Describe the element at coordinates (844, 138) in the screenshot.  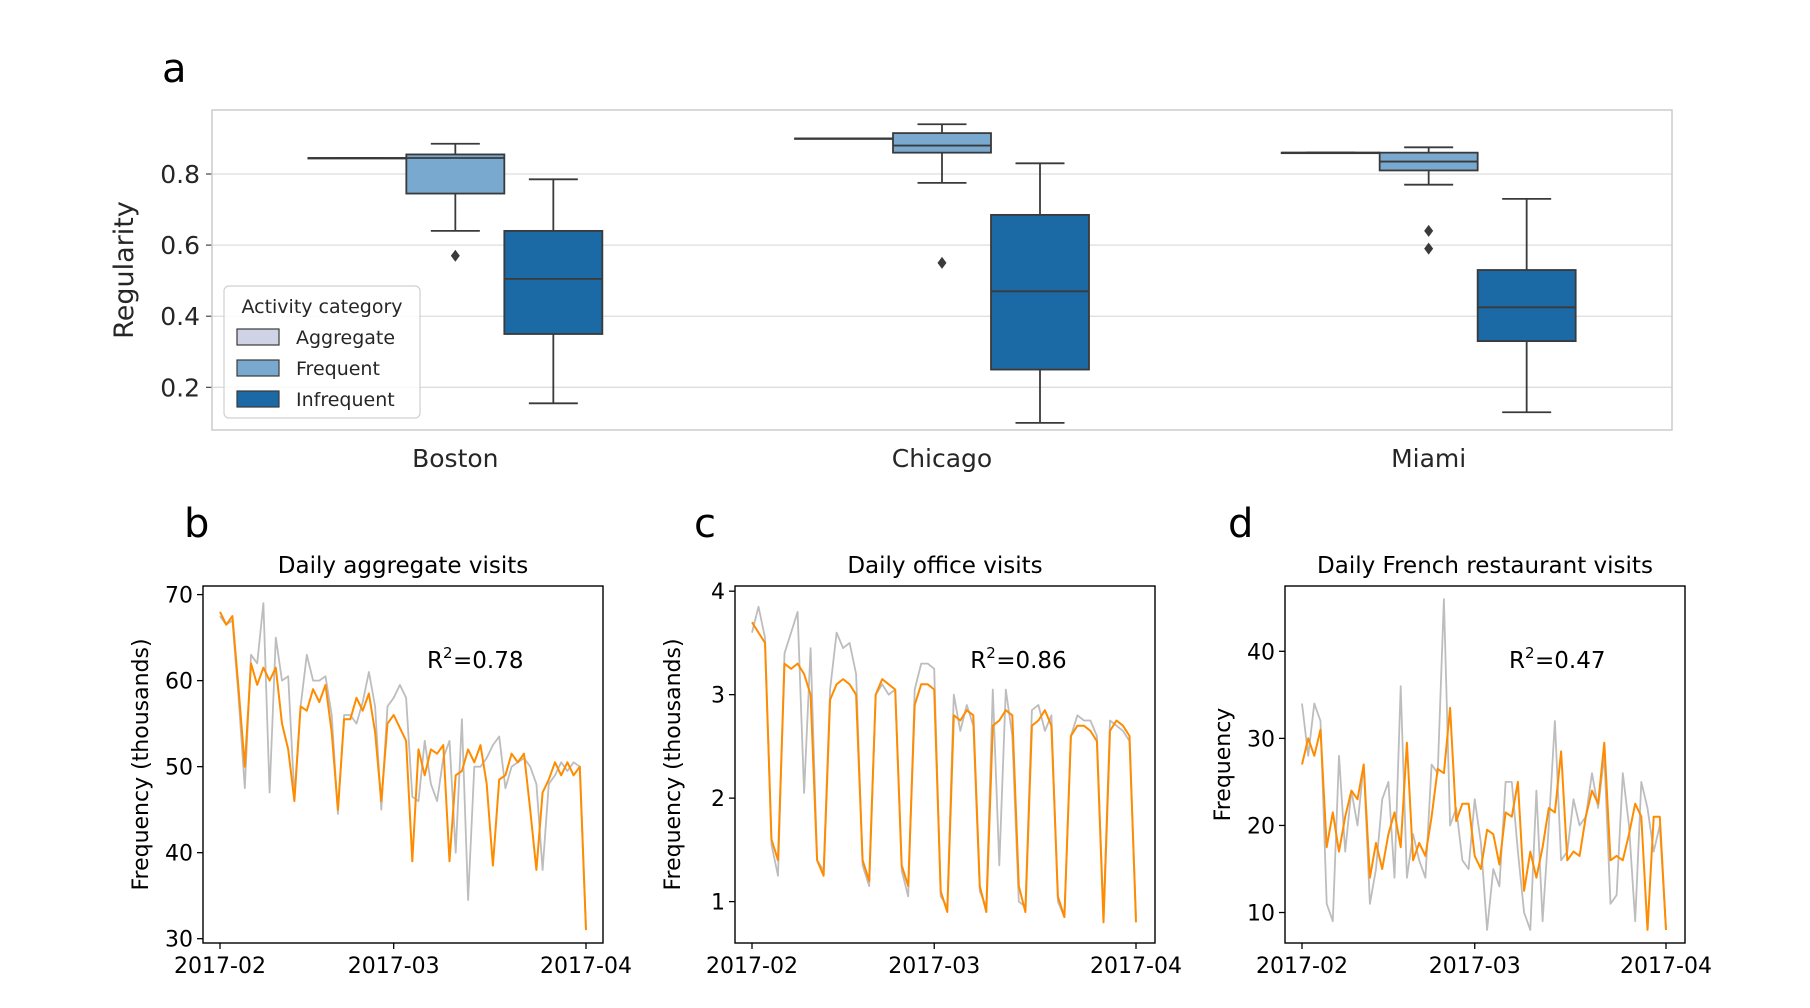
I see `box-aggregate-chicago` at that location.